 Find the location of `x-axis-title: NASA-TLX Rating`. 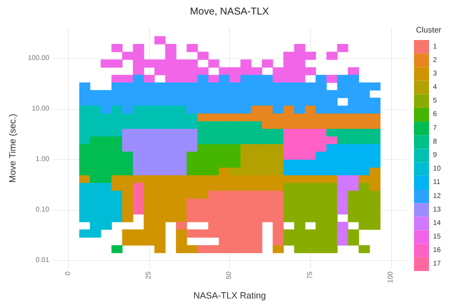

x-axis-title: NASA-TLX Rating is located at coordinates (229, 295).